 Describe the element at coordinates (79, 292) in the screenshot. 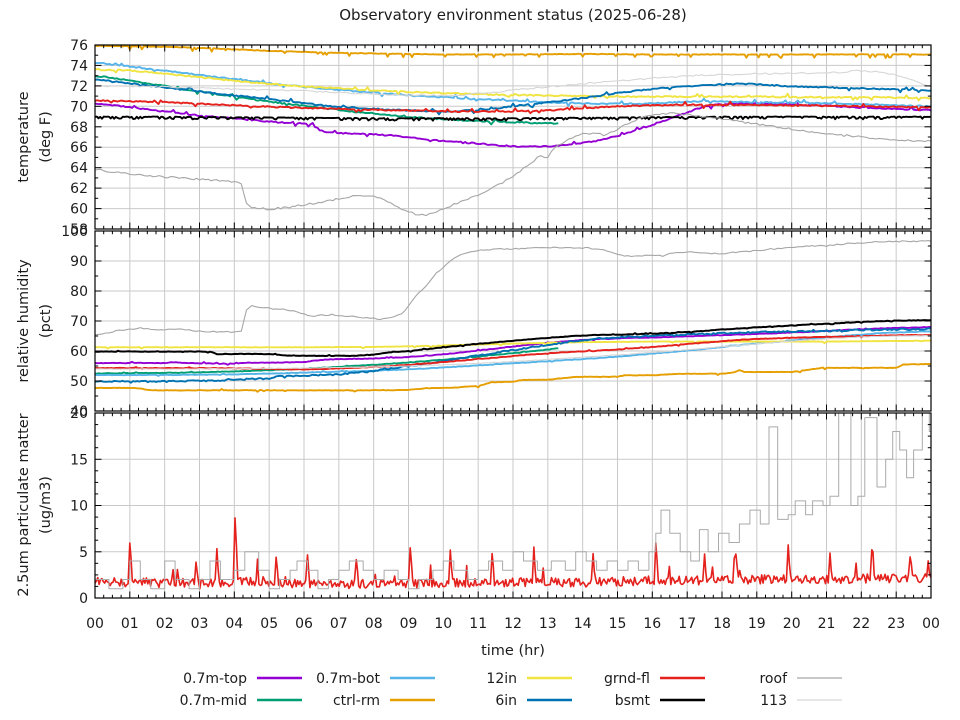

I see `y-tick-label: 80` at that location.